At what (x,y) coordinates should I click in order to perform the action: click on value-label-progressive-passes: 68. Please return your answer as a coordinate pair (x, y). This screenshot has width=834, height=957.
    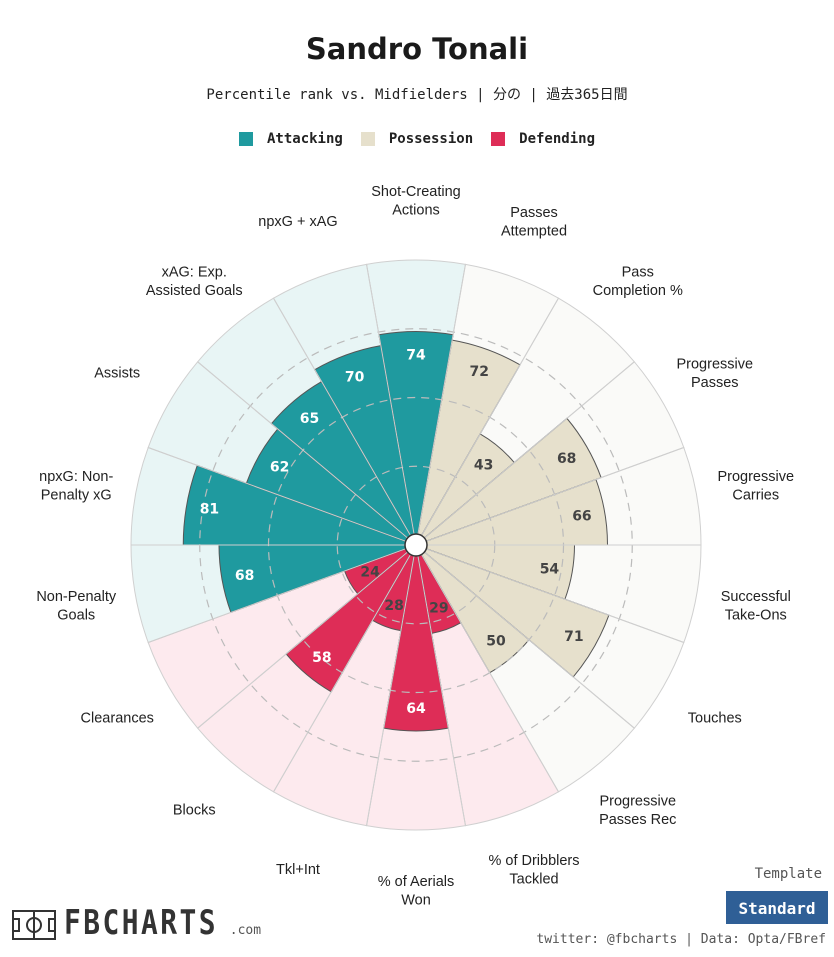
    Looking at the image, I should click on (566, 459).